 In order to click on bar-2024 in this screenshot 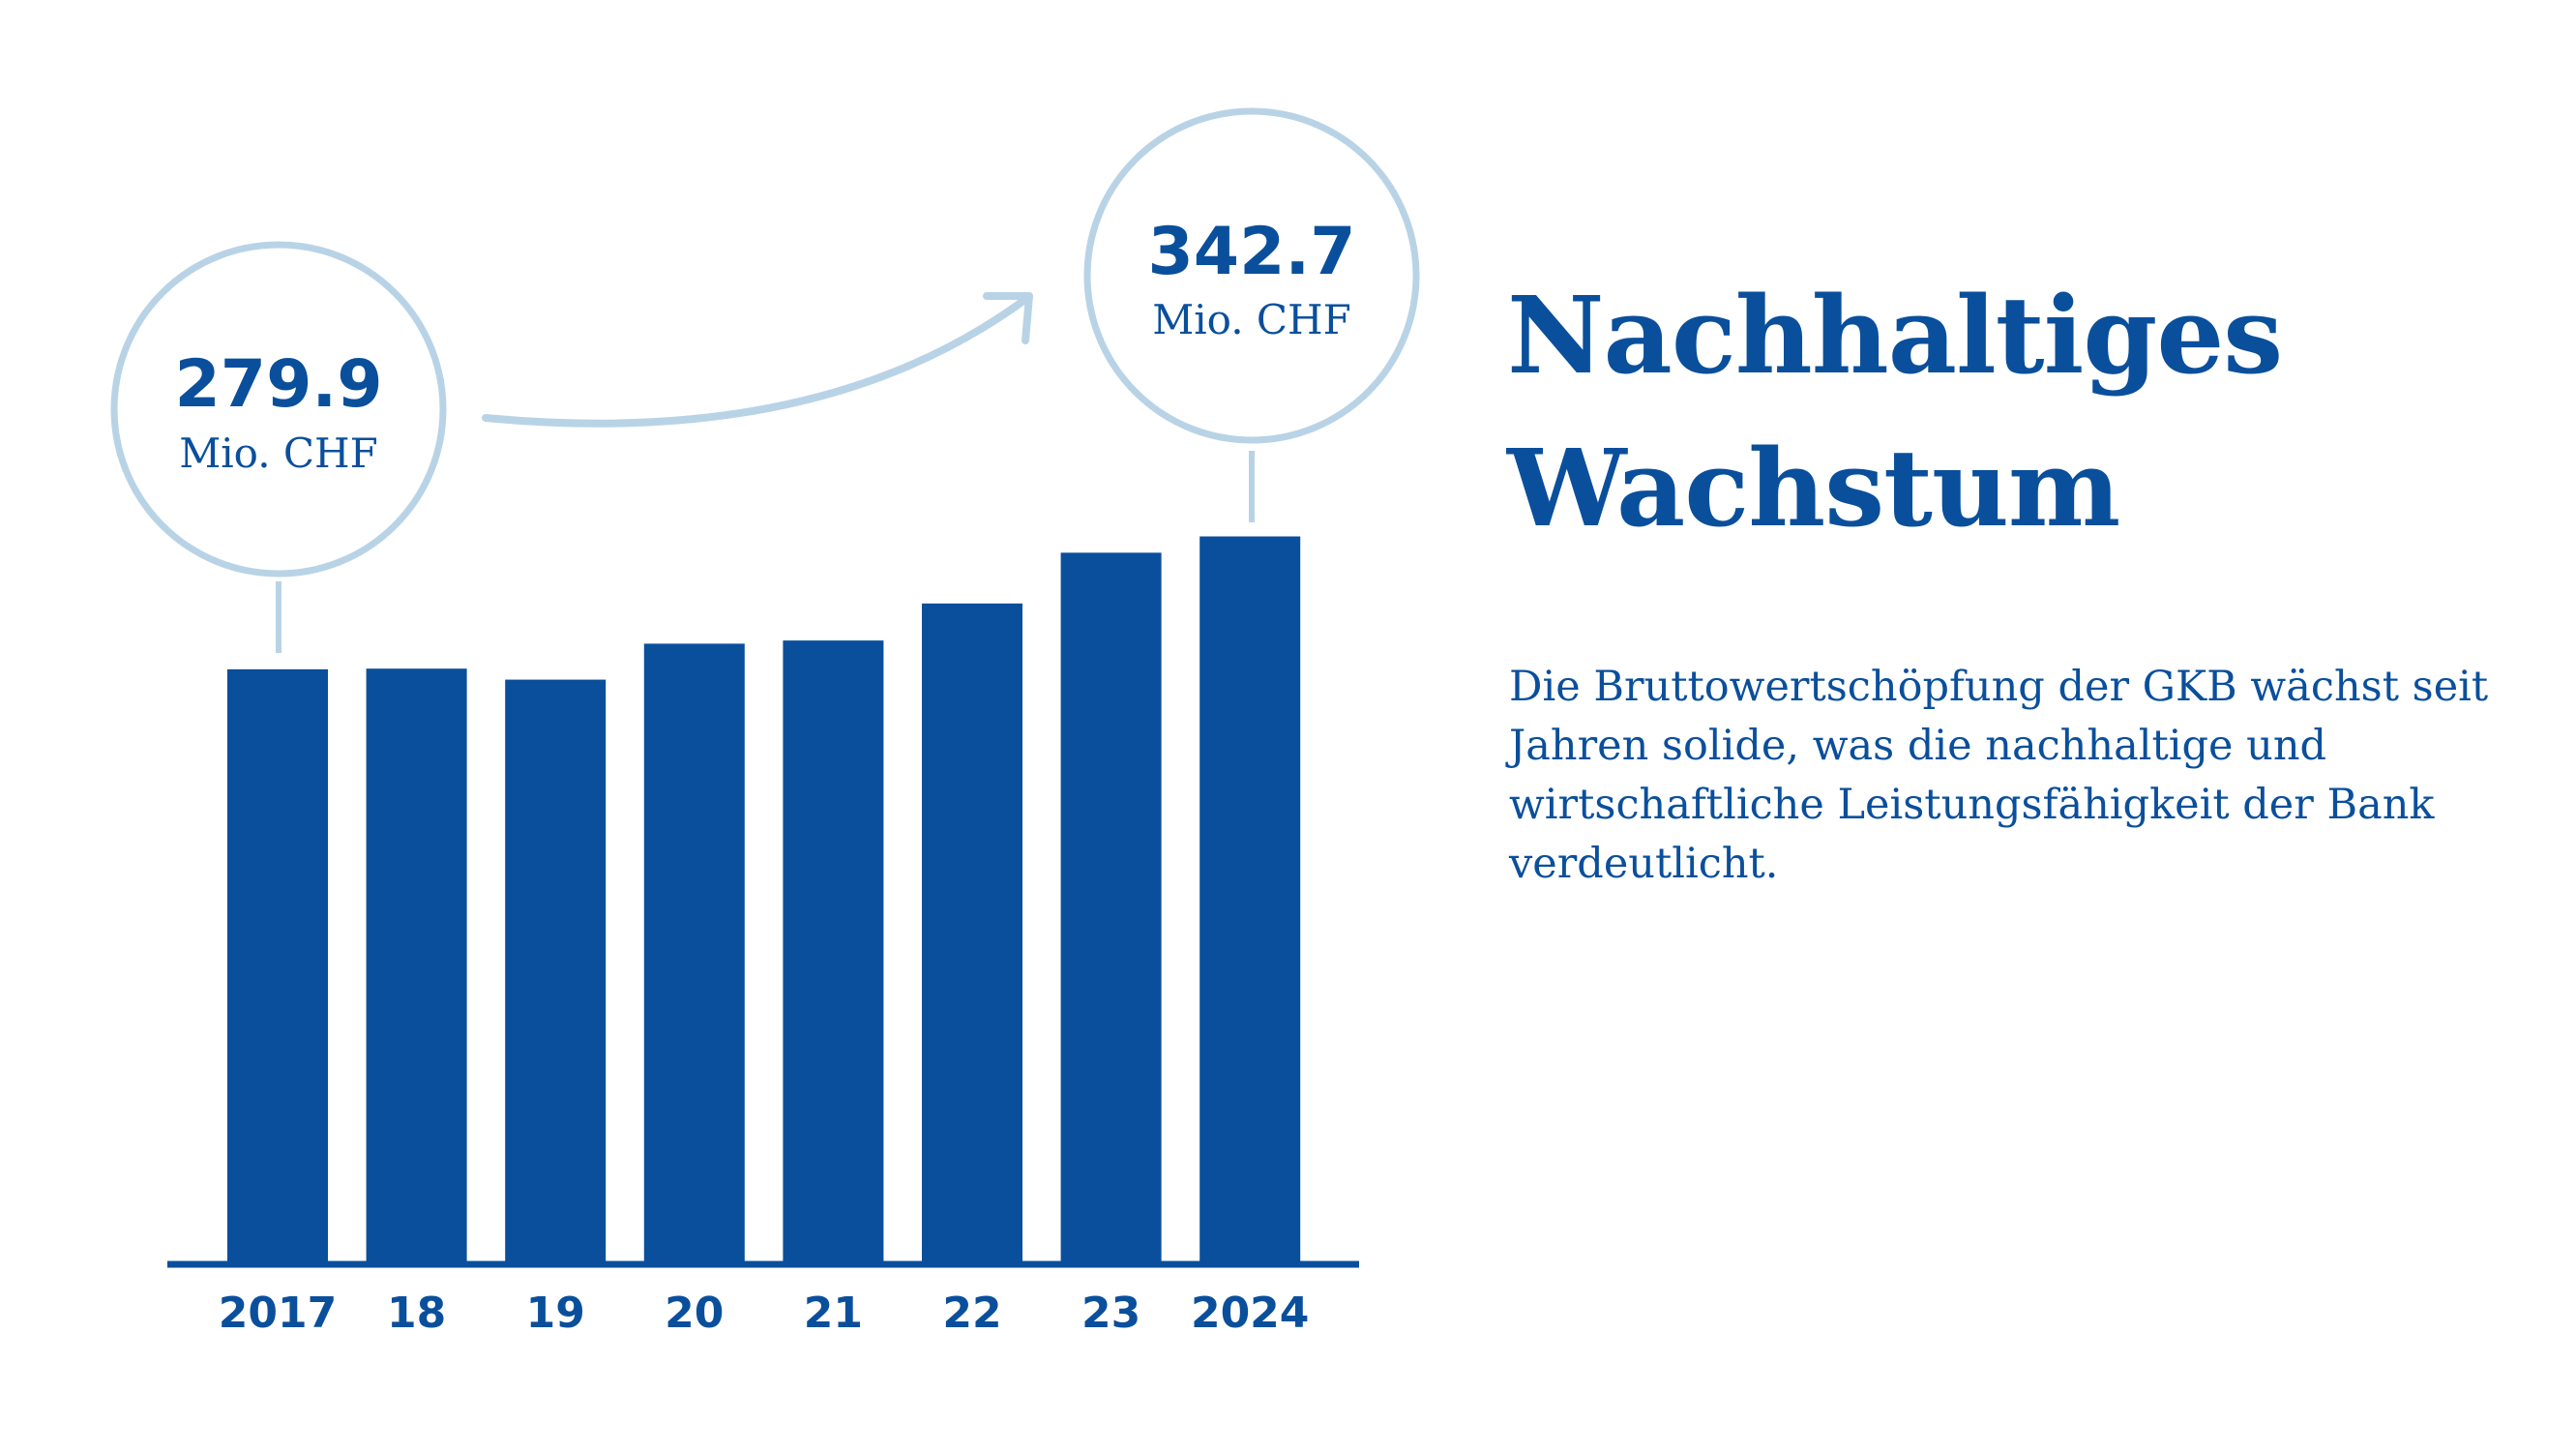, I will do `click(1250, 899)`.